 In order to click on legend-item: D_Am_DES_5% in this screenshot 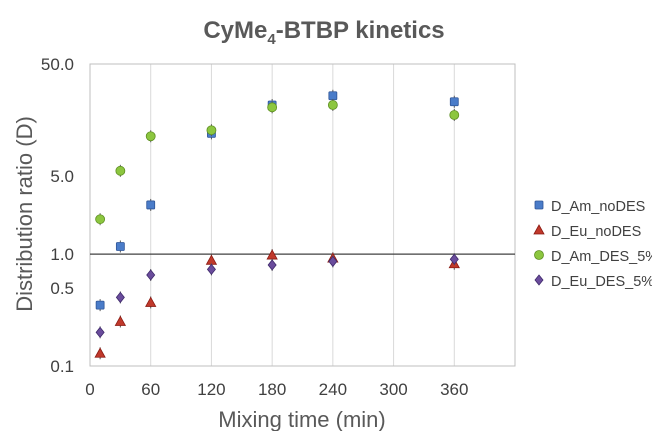, I will do `click(593, 257)`.